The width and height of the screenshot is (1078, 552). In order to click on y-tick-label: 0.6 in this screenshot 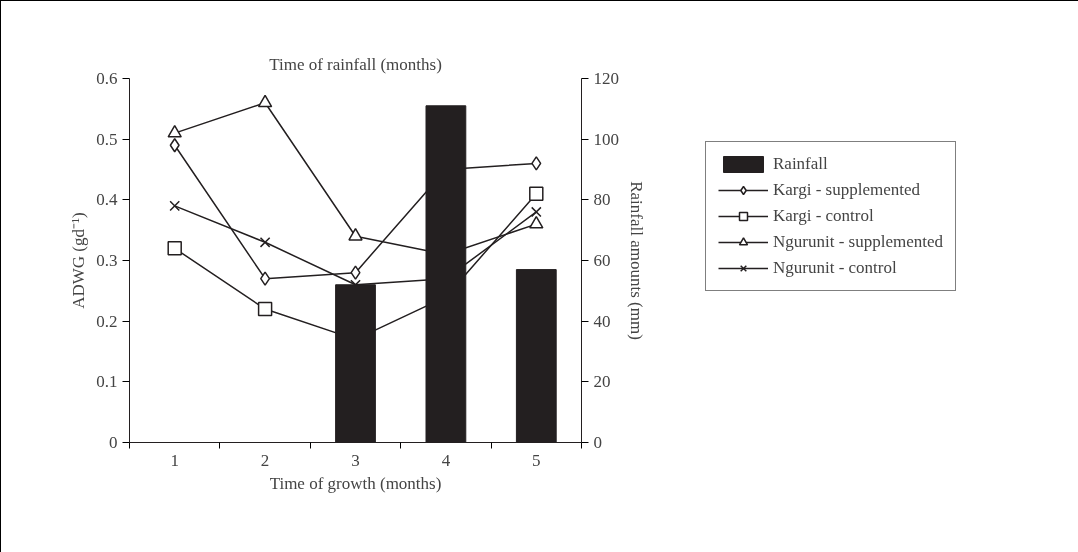, I will do `click(107, 78)`.